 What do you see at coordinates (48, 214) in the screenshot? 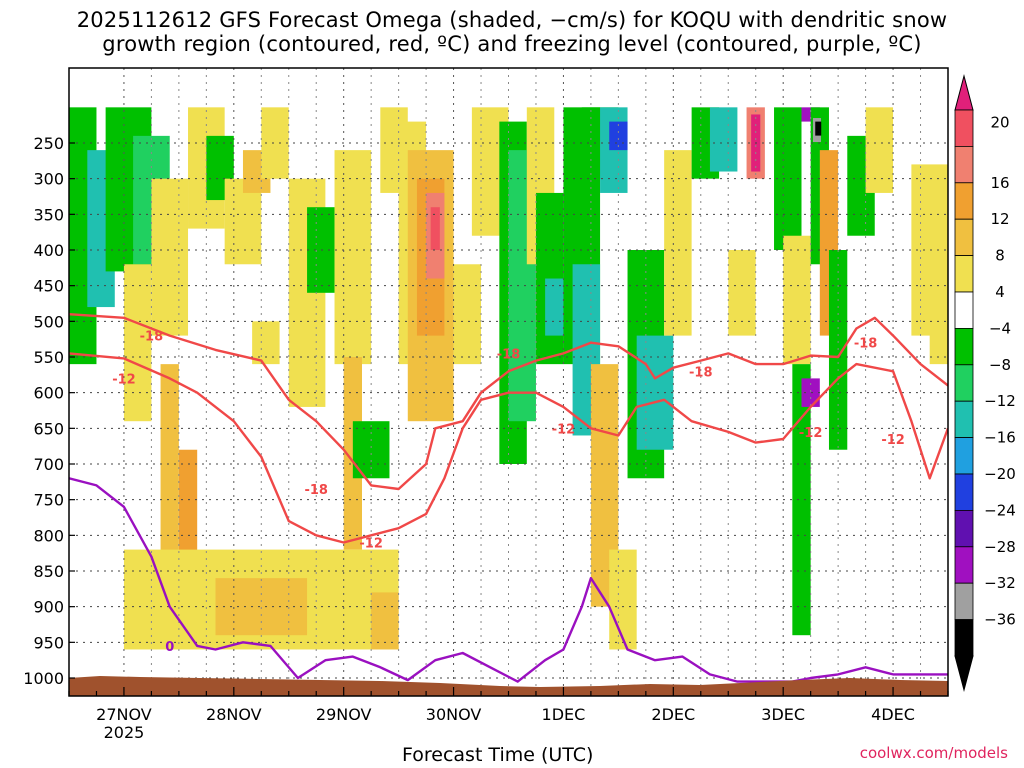
I see `y-tick-label: 350` at bounding box center [48, 214].